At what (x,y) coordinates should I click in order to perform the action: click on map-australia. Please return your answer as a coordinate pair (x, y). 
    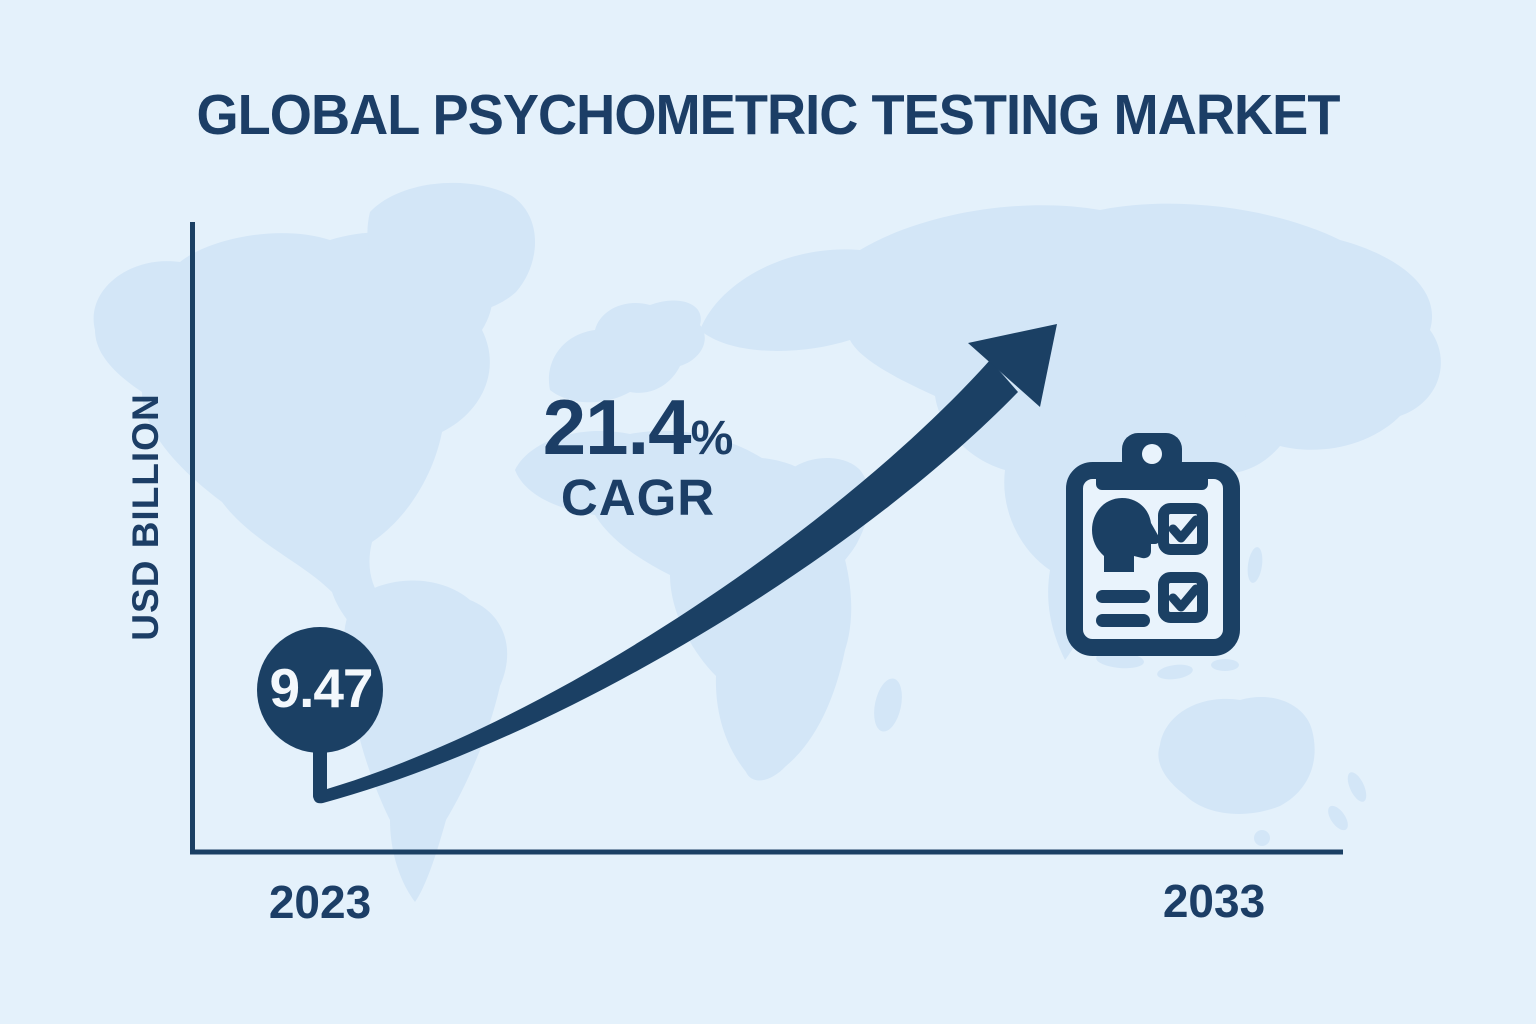
    Looking at the image, I should click on (1236, 755).